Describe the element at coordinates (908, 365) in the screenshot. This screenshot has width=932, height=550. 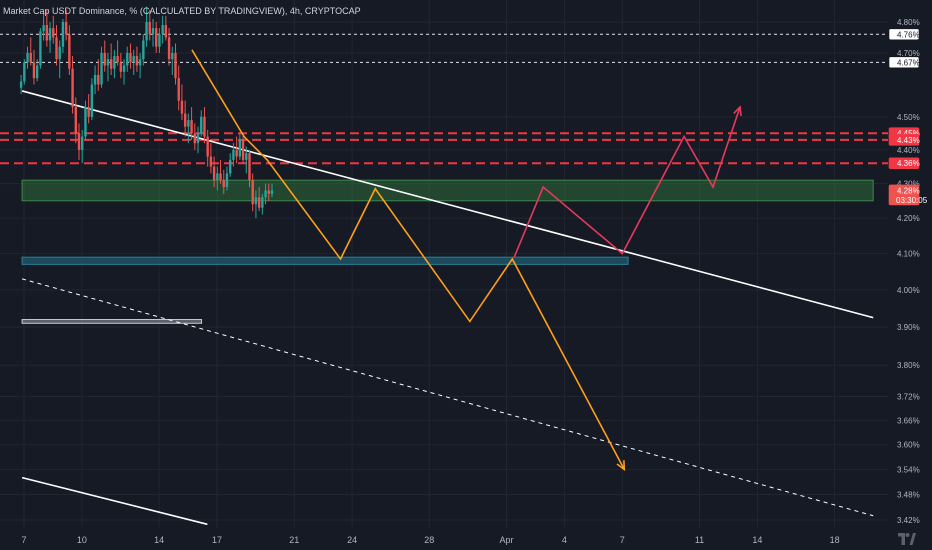
I see `price-tick-label: 3.80%` at that location.